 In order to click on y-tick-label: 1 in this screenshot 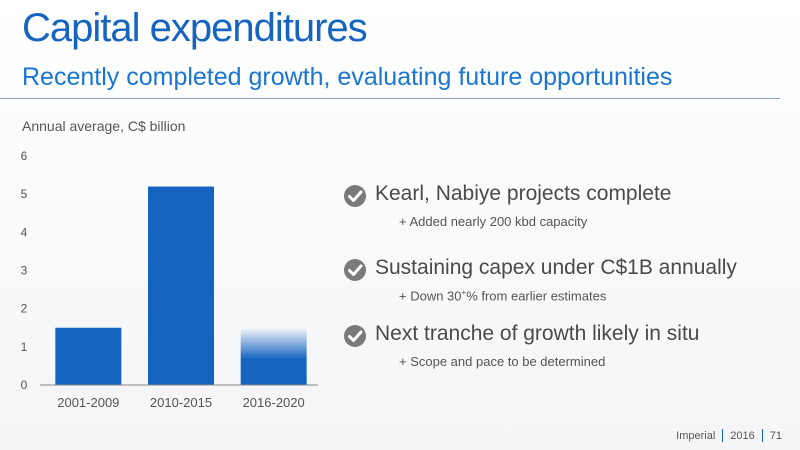, I will do `click(24, 347)`.